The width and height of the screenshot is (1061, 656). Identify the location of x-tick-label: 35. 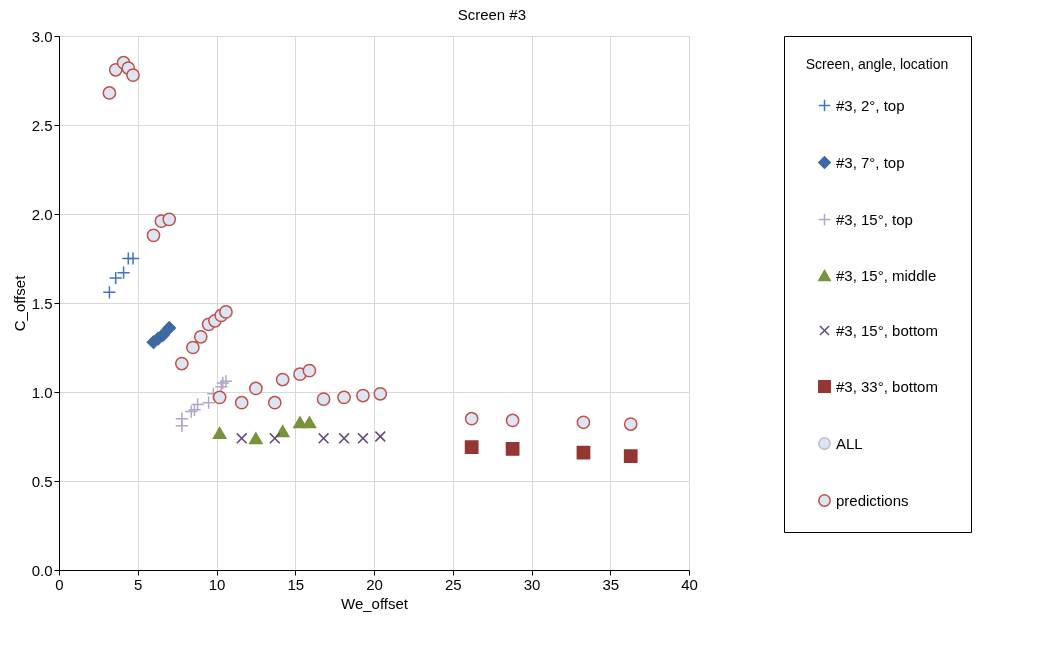
(611, 584).